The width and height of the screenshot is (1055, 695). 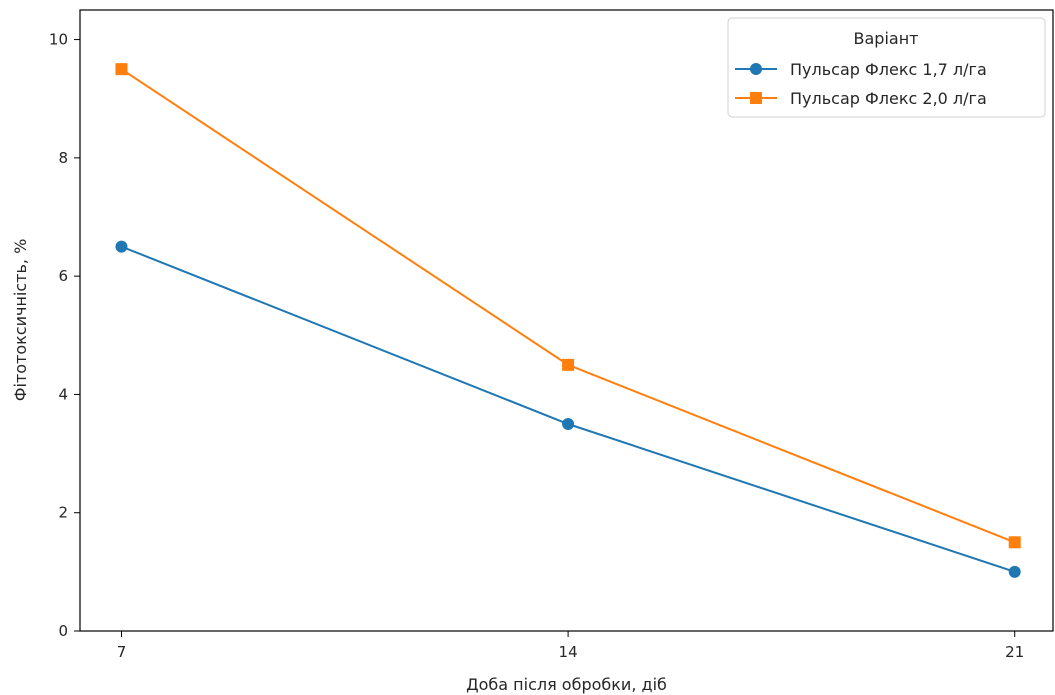 I want to click on legend-label-series-1: Пульсар Флекс 1,7 л/га, so click(x=888, y=69).